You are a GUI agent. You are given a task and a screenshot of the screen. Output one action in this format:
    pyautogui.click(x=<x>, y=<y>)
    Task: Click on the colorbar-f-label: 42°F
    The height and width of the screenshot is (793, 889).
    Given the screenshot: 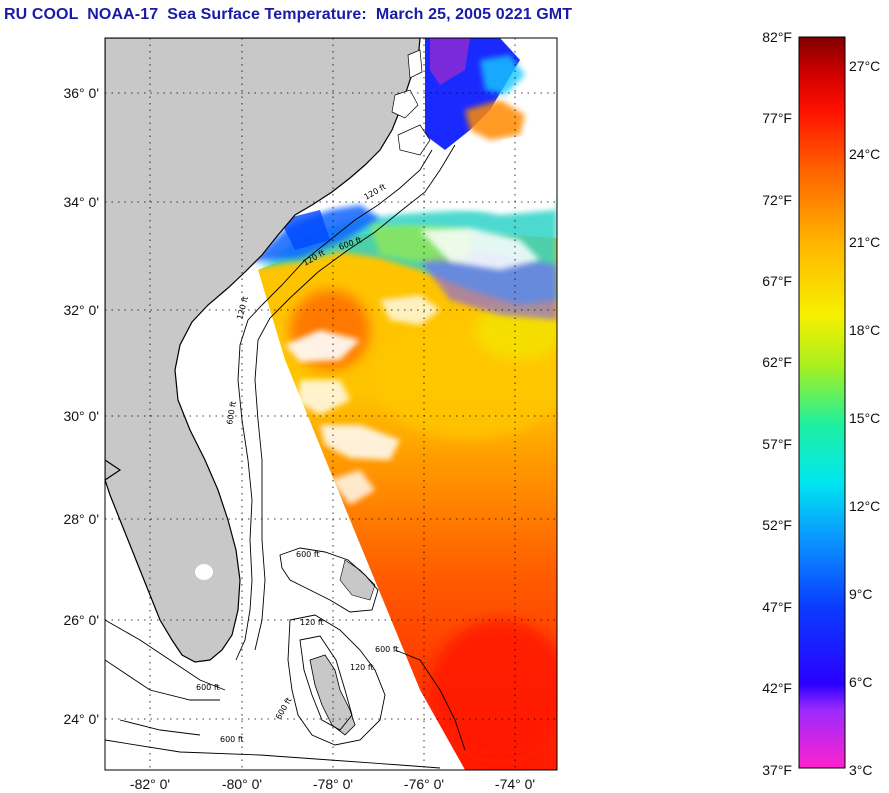 What is the action you would take?
    pyautogui.click(x=777, y=688)
    